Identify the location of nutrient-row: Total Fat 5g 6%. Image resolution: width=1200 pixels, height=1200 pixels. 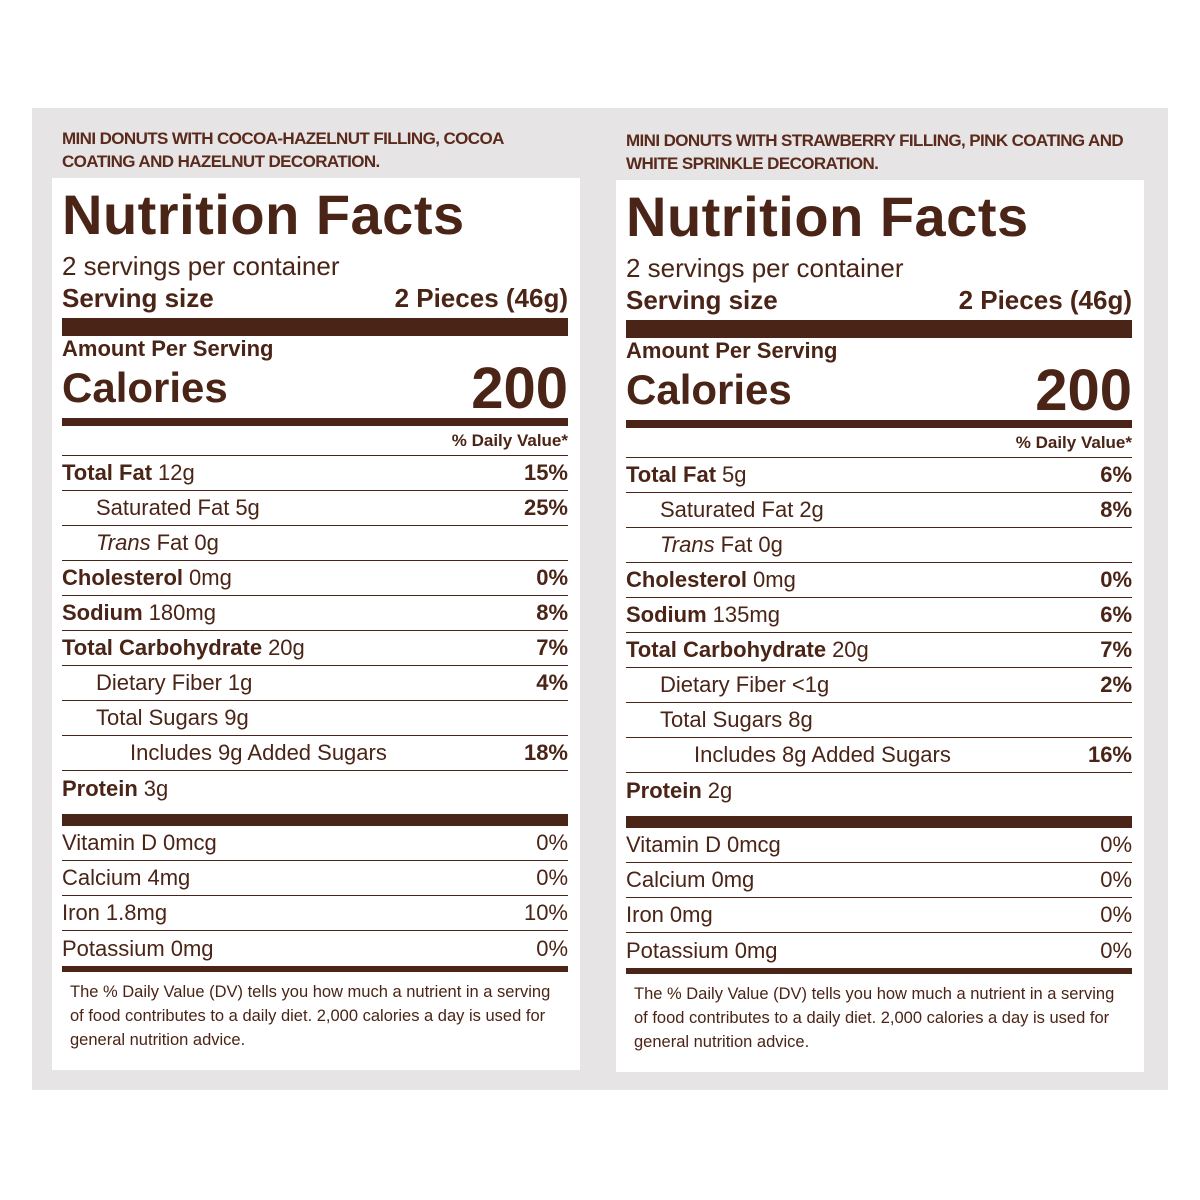
(879, 475).